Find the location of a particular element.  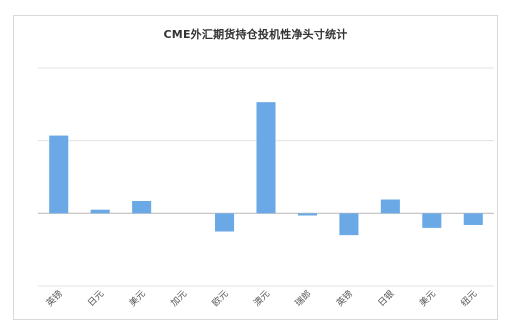

x-tick-label-6: 瑞郎 is located at coordinates (302, 298).